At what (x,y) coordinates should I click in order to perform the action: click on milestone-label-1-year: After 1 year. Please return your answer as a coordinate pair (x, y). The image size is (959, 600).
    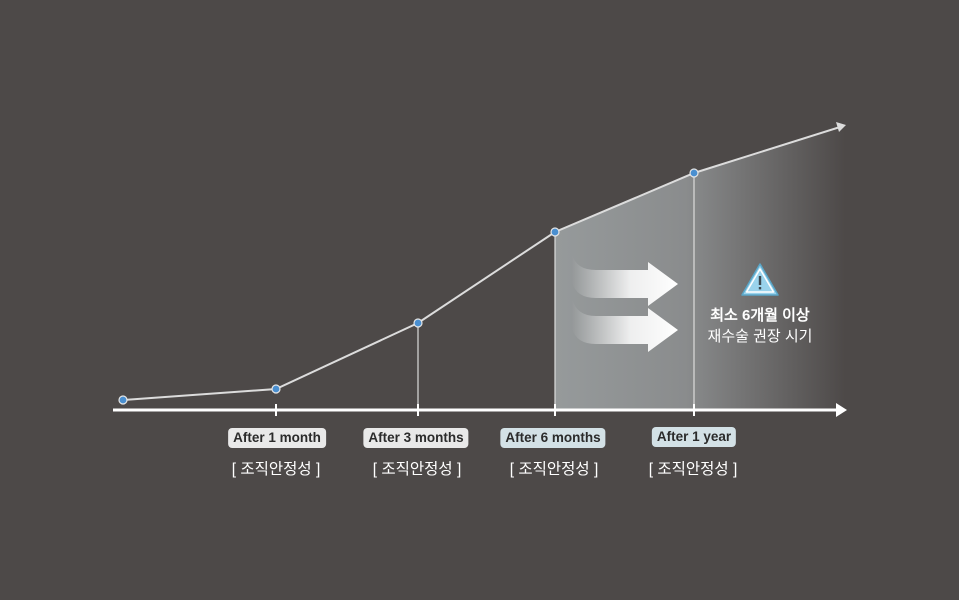
    Looking at the image, I should click on (694, 437).